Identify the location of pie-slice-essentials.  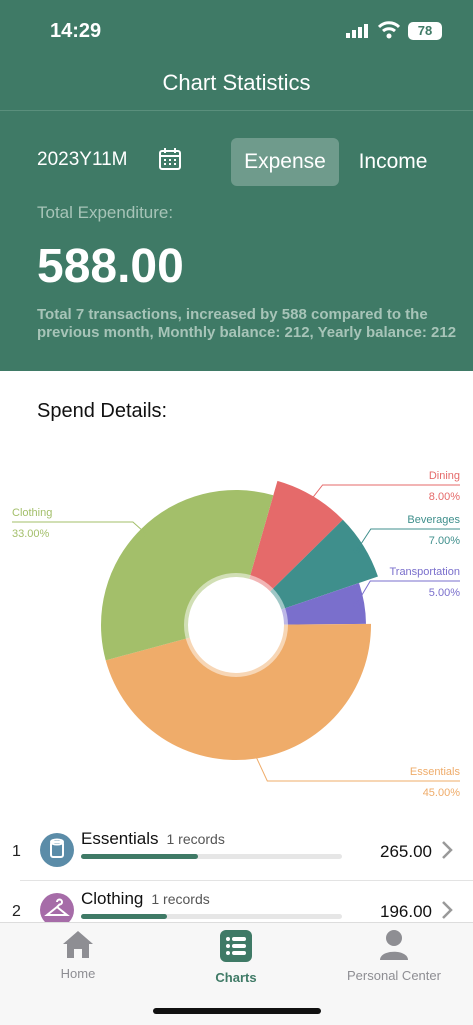
(238, 691).